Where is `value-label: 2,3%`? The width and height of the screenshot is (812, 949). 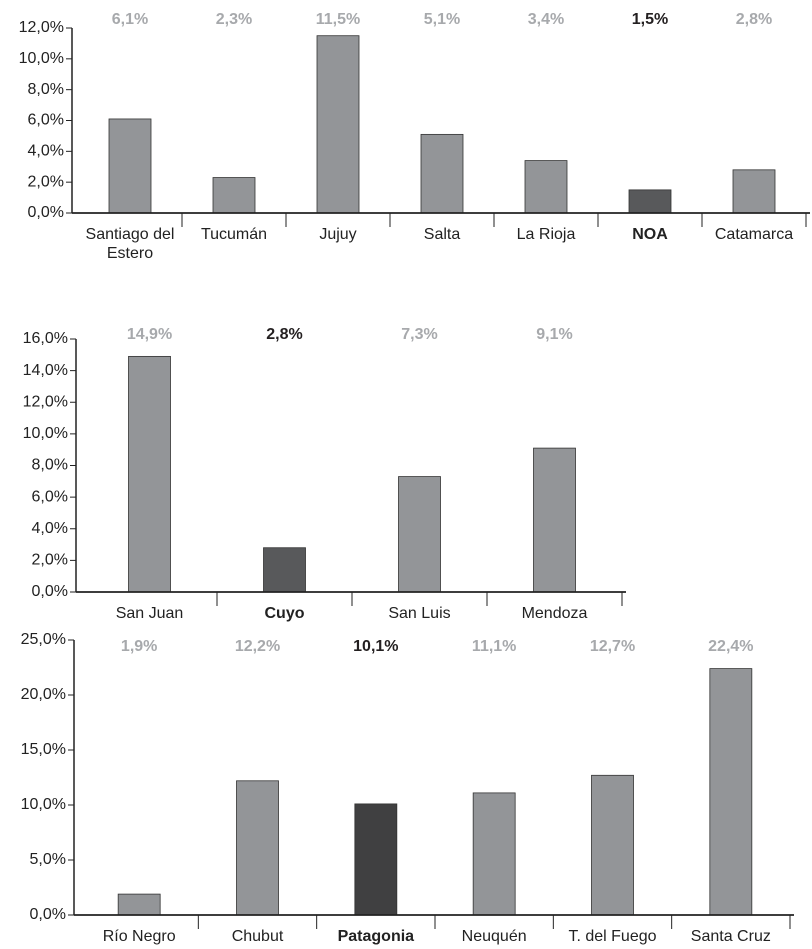 value-label: 2,3% is located at coordinates (234, 19).